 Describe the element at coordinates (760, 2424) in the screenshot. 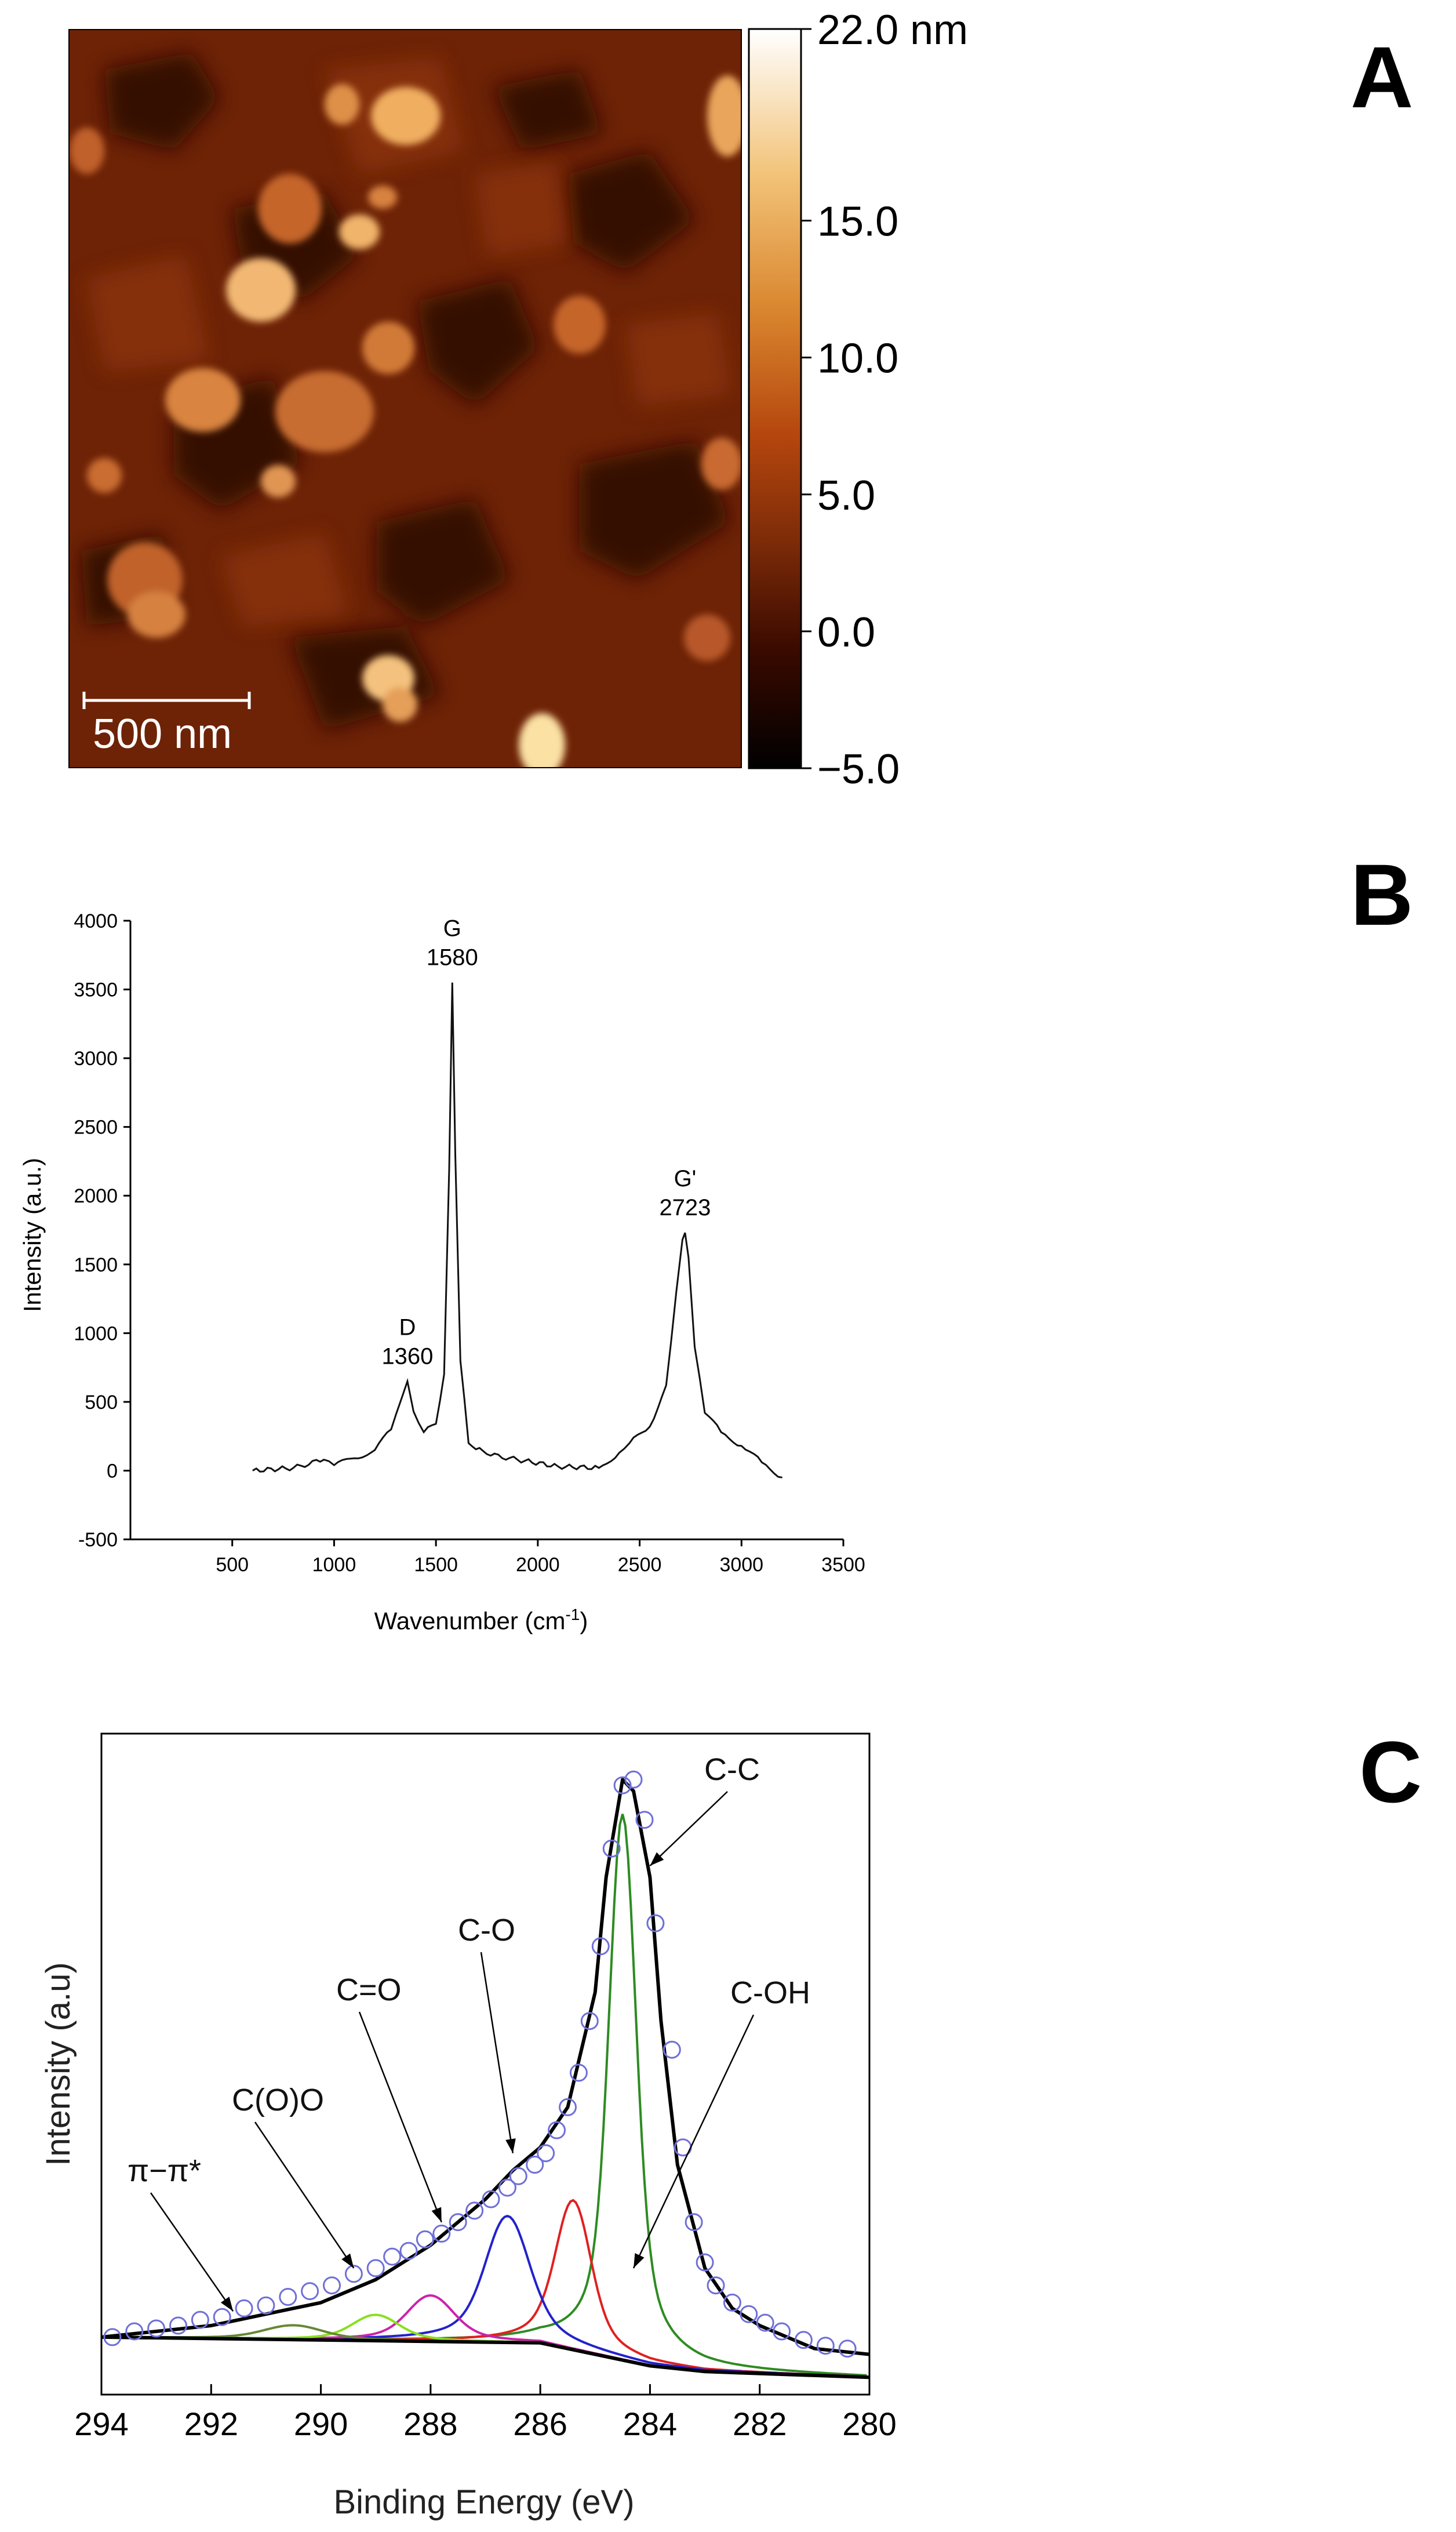

I see `xps-x-tick-label: 282` at that location.